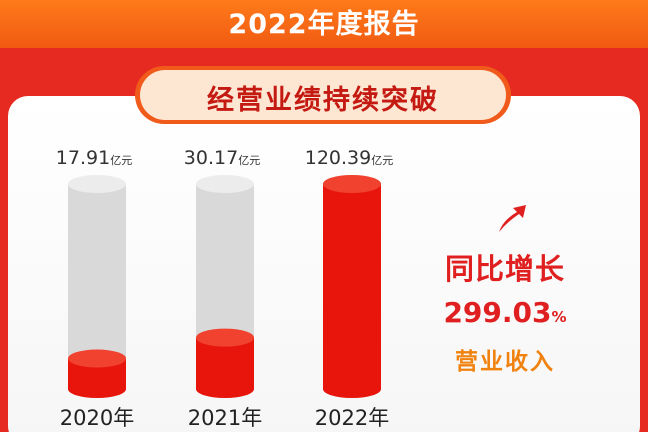 The image size is (648, 432). I want to click on up-arrow-icon, so click(512, 218).